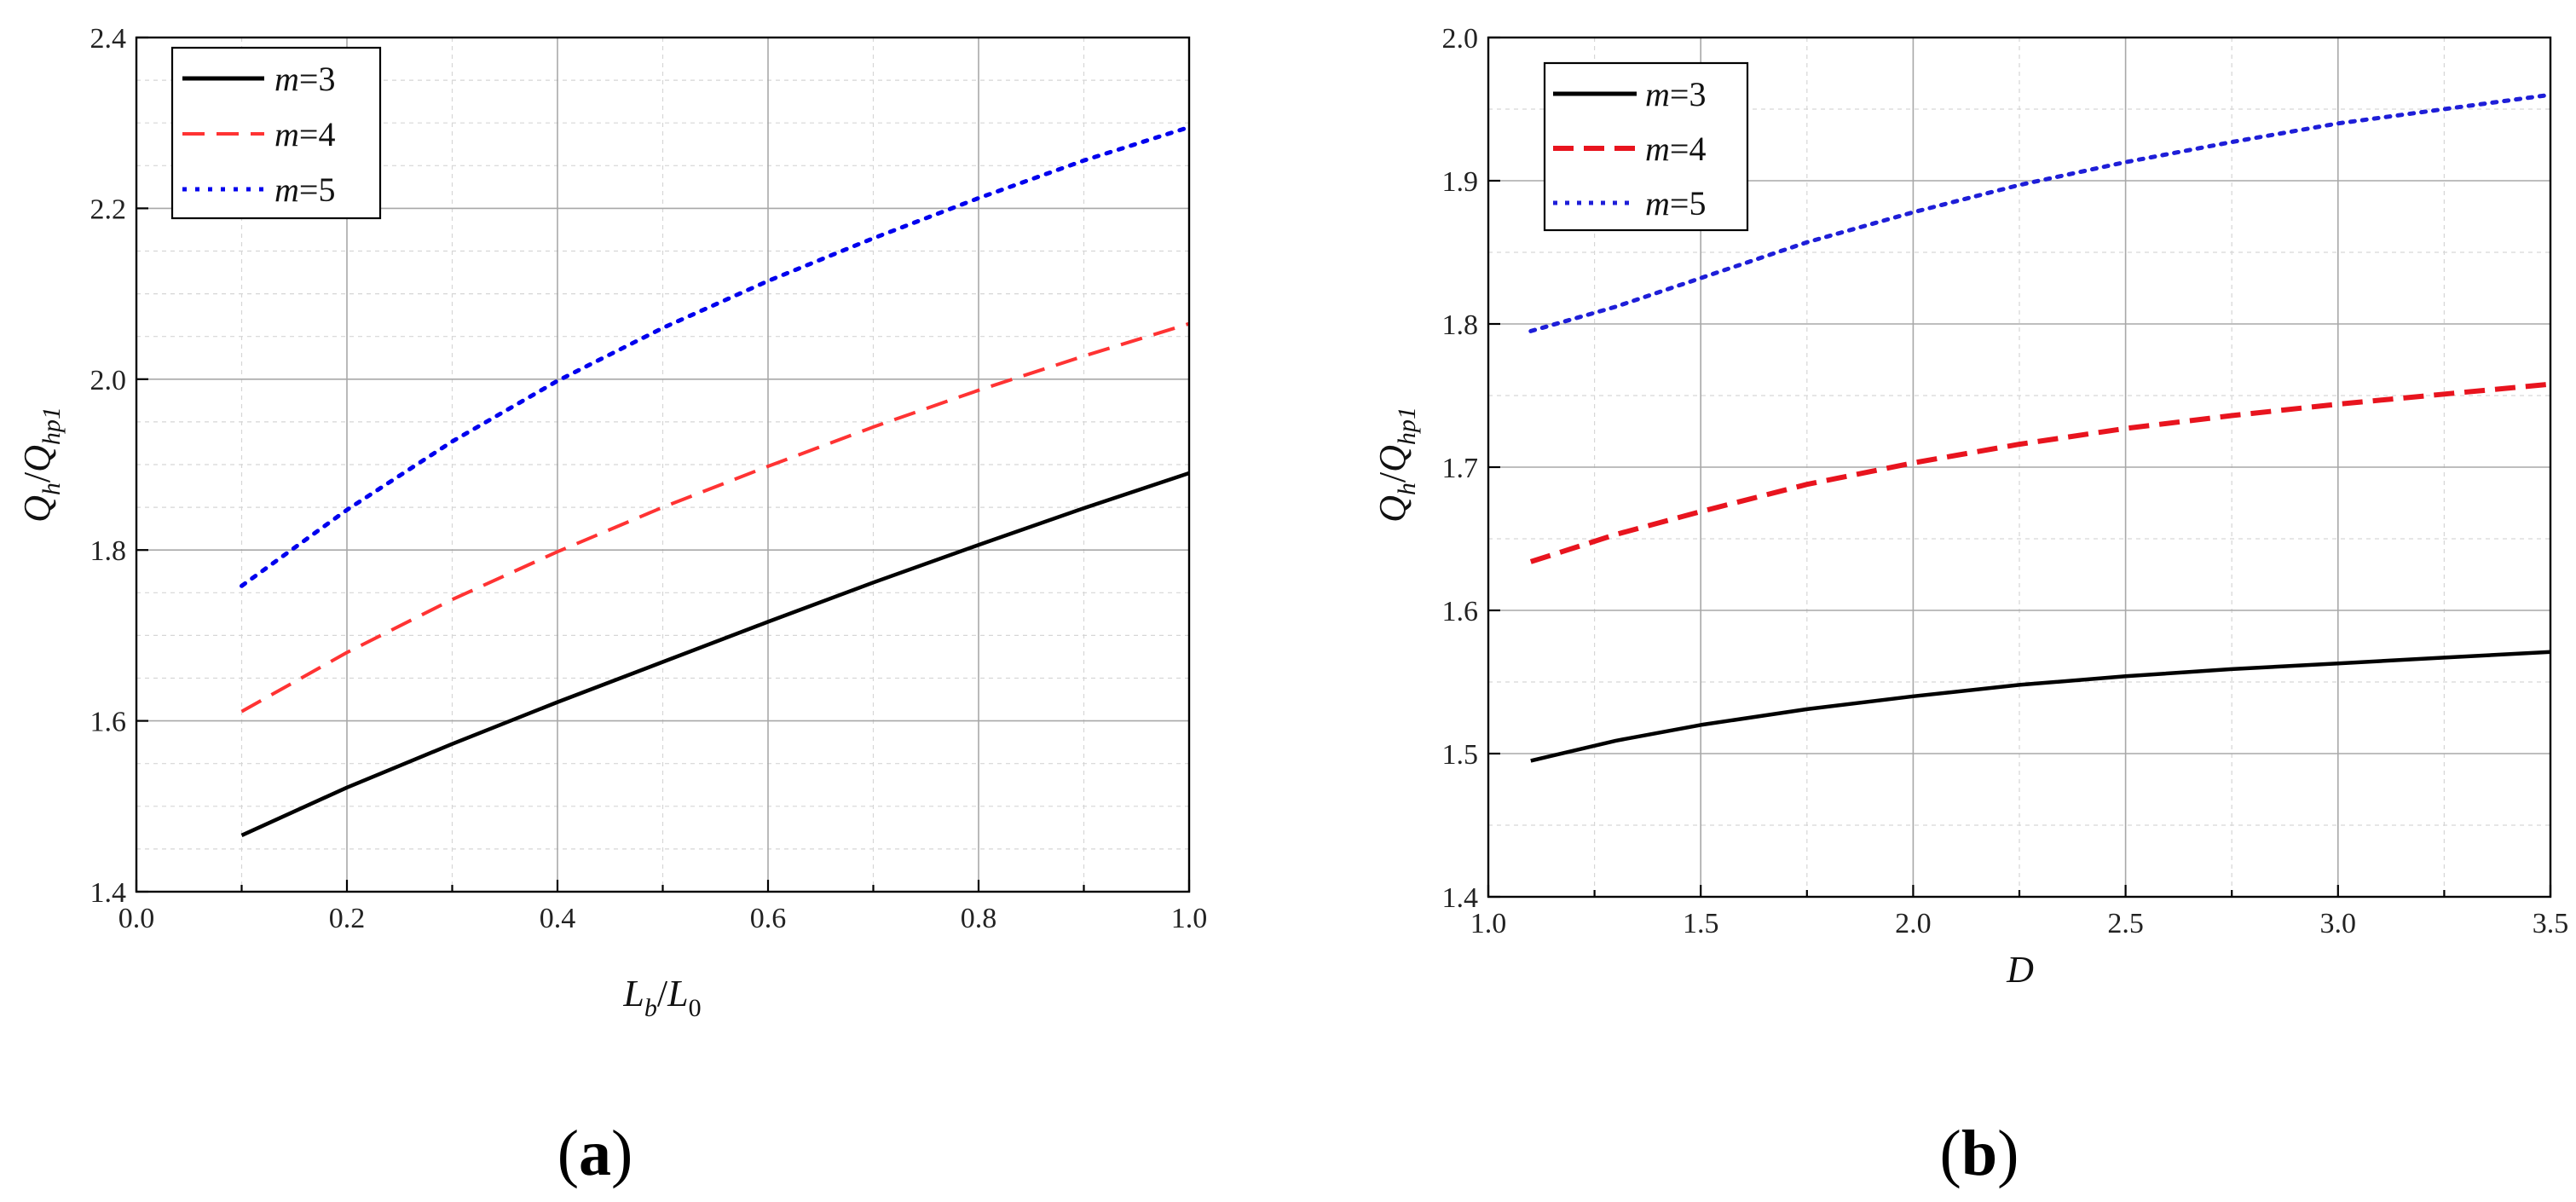 The height and width of the screenshot is (1202, 2576). I want to click on legend-box-a, so click(276, 133).